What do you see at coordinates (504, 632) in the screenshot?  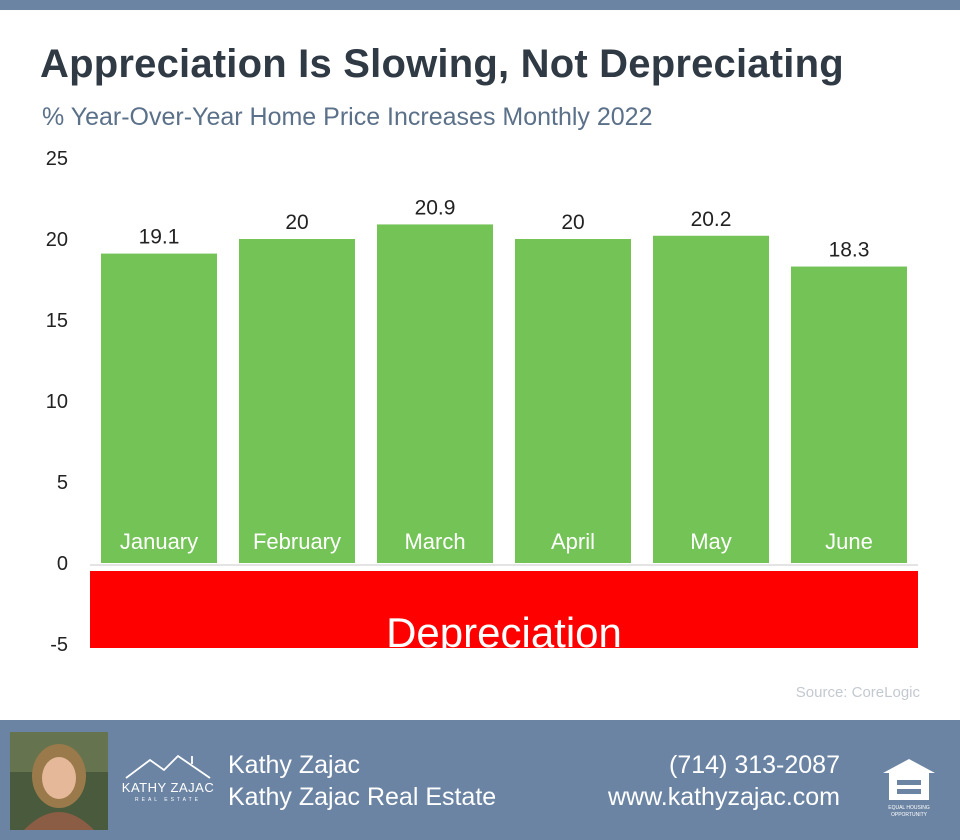 I see `depreciation-label: Depreciation` at bounding box center [504, 632].